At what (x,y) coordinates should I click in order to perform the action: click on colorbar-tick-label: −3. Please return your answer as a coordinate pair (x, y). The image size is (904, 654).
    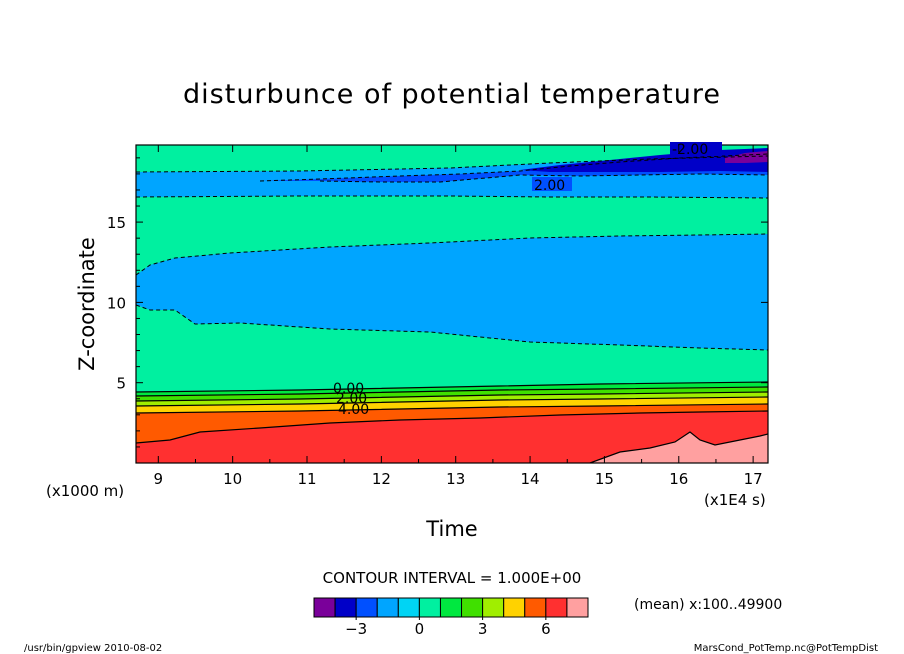
    Looking at the image, I should click on (356, 629).